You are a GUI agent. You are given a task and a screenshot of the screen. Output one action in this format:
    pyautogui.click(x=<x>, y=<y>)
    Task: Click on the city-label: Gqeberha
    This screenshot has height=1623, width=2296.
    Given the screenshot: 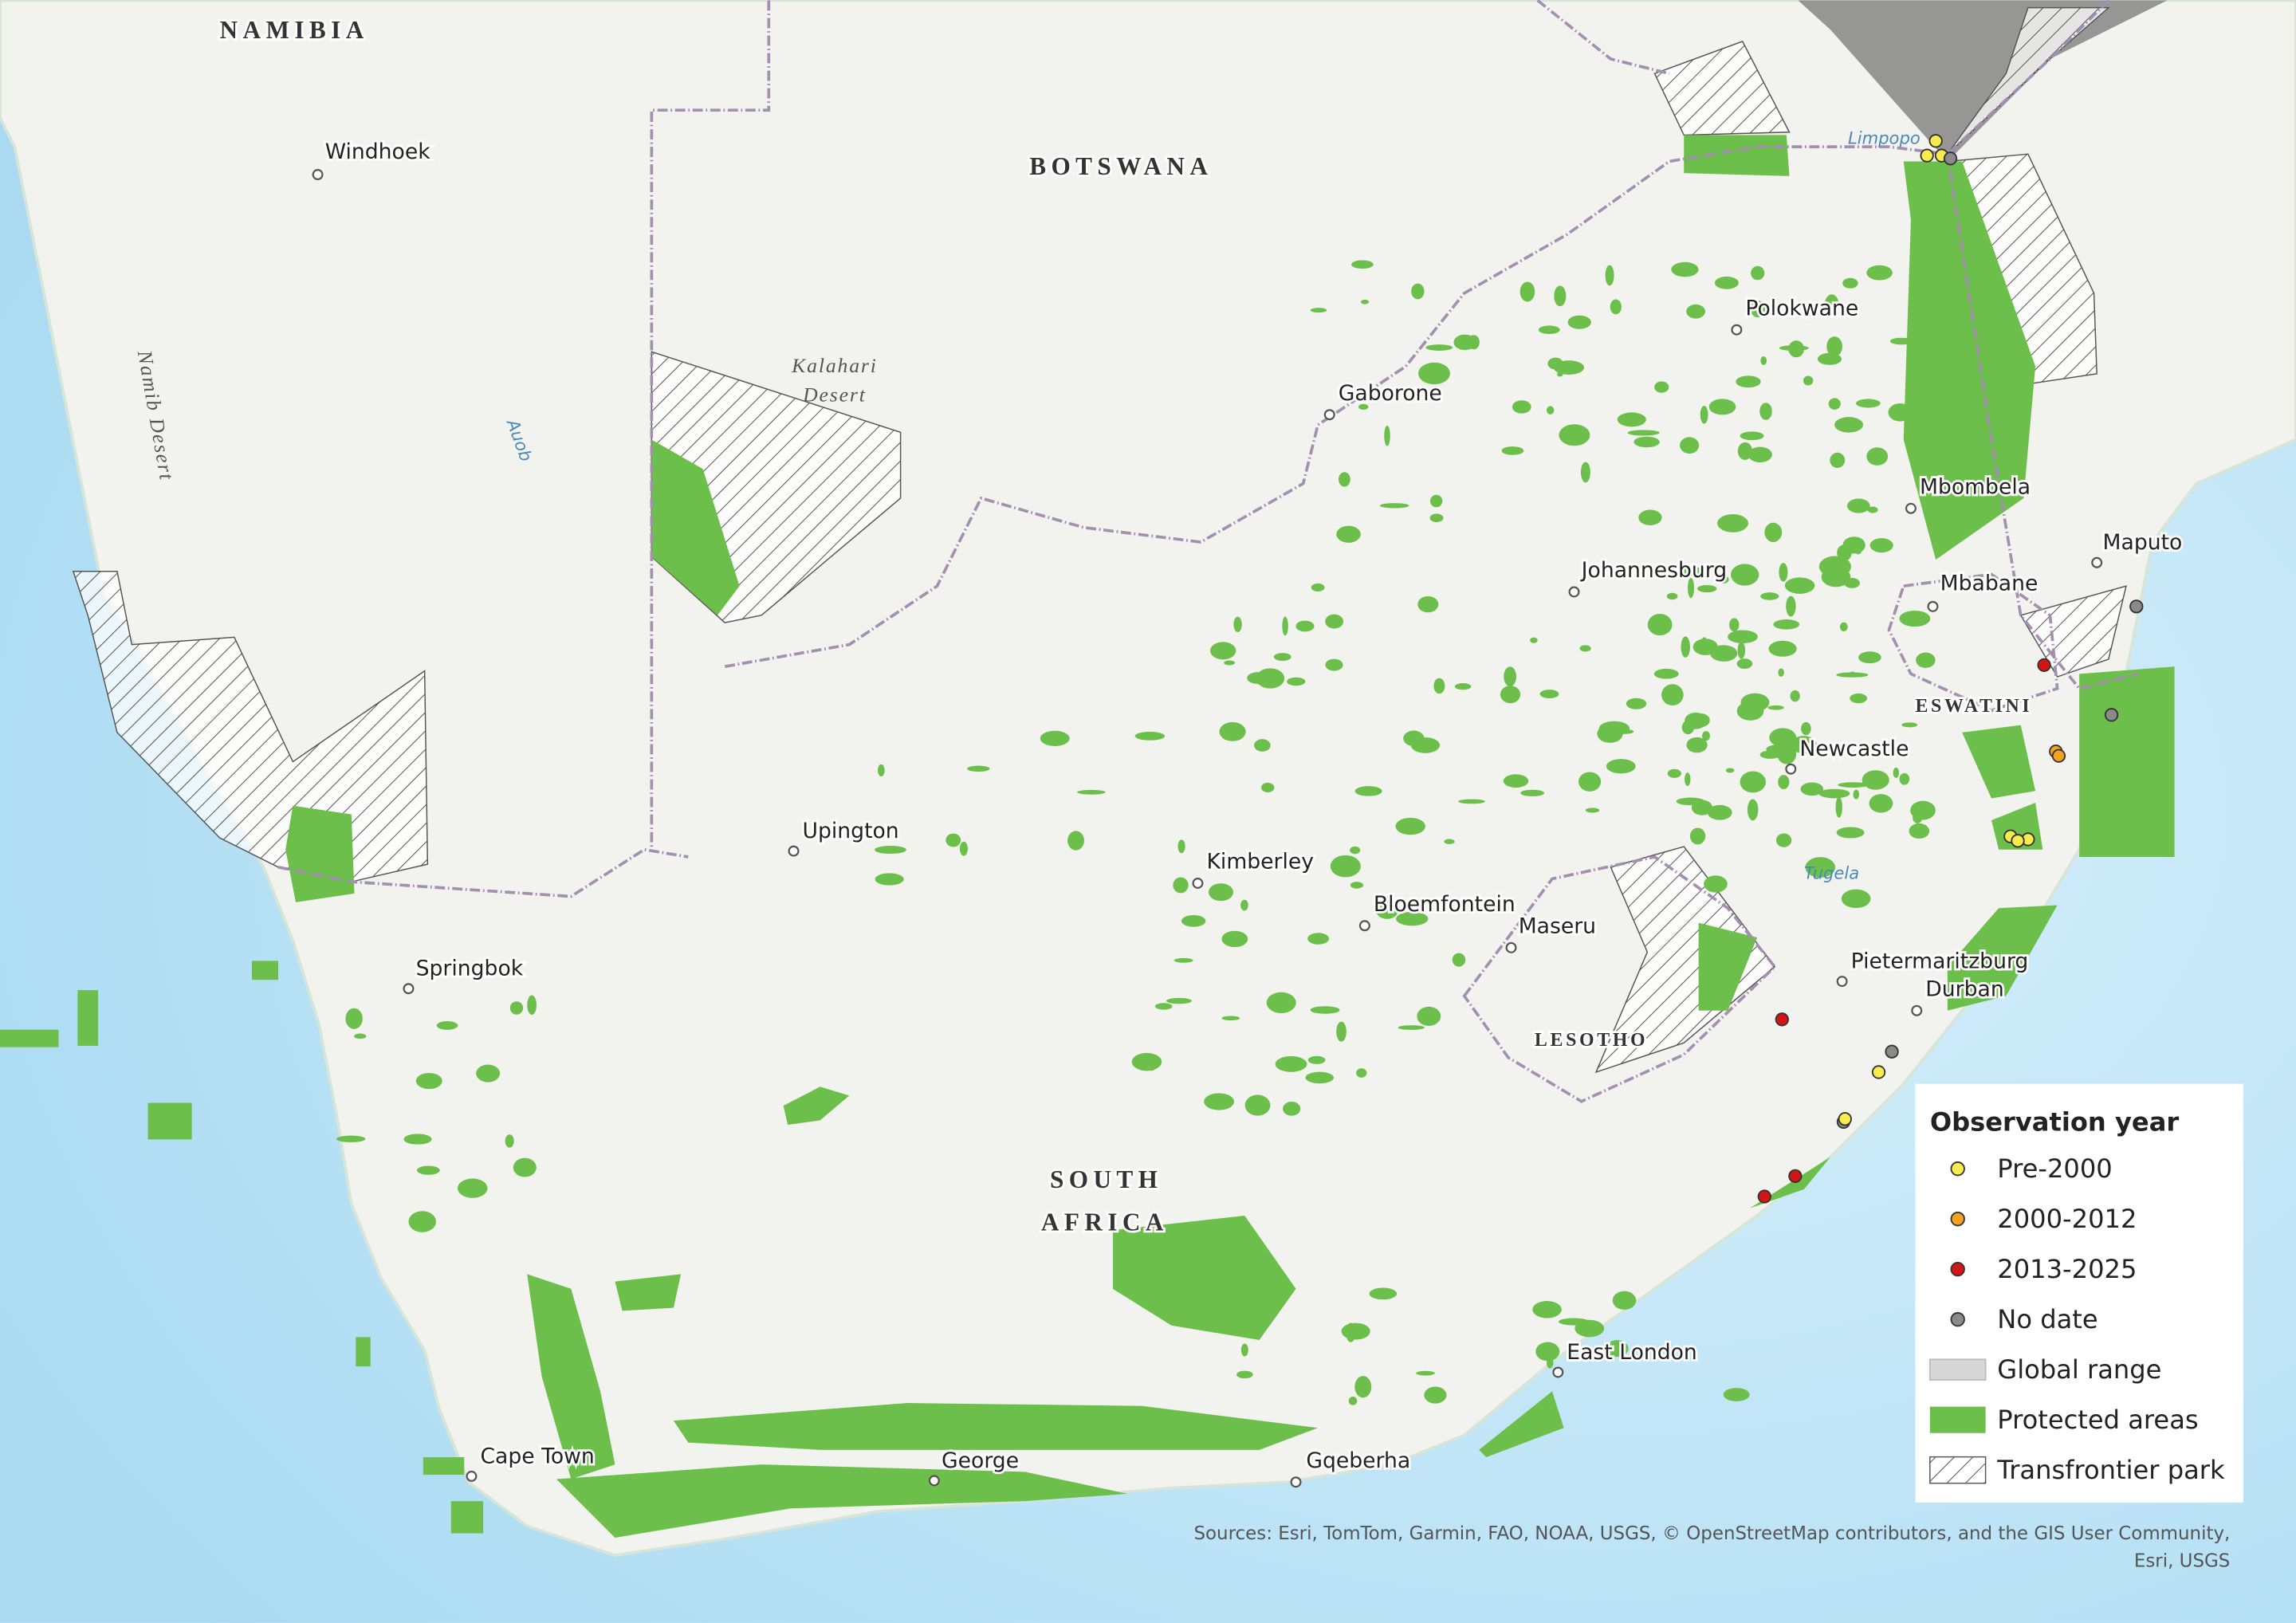 What is the action you would take?
    pyautogui.click(x=1358, y=1460)
    